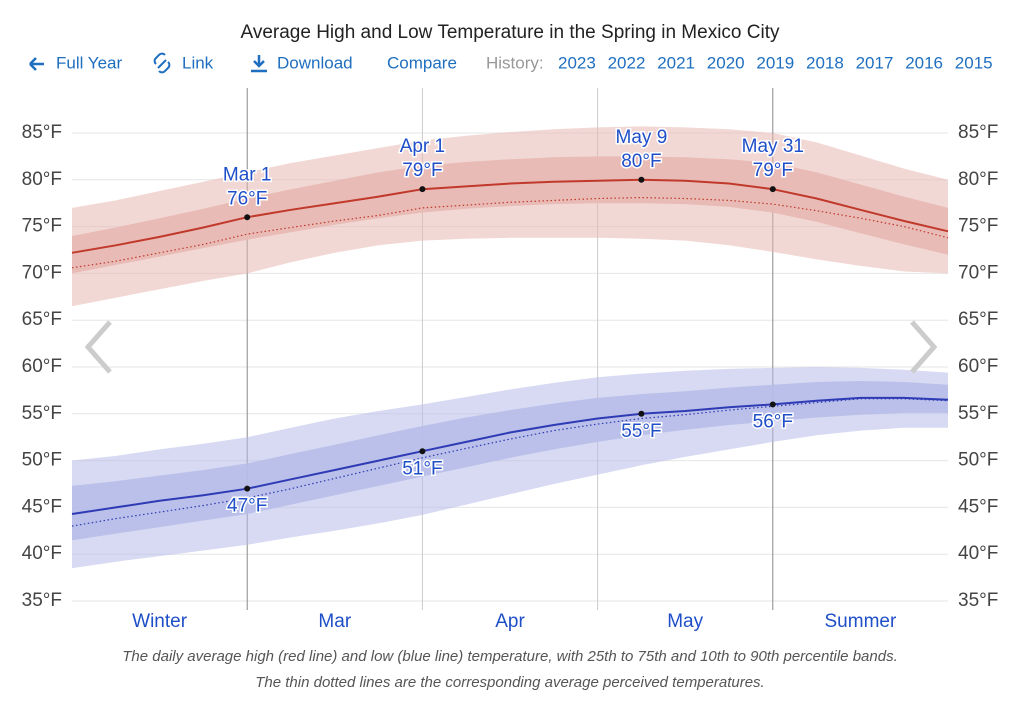  Describe the element at coordinates (36, 64) in the screenshot. I see `back-icon` at that location.